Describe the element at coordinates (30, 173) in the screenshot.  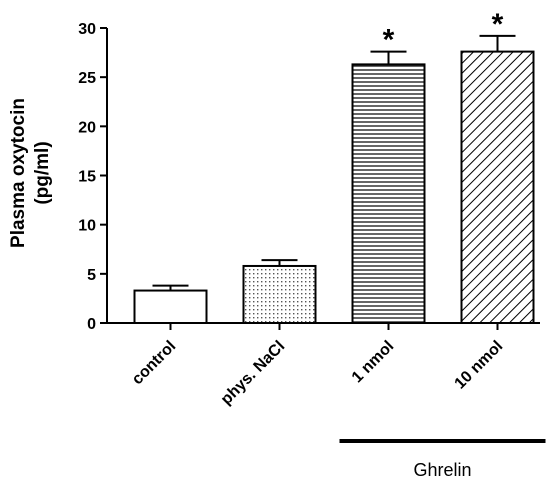
I see `y-axis-label: Plasma oxytocin (pg/ml)` at that location.